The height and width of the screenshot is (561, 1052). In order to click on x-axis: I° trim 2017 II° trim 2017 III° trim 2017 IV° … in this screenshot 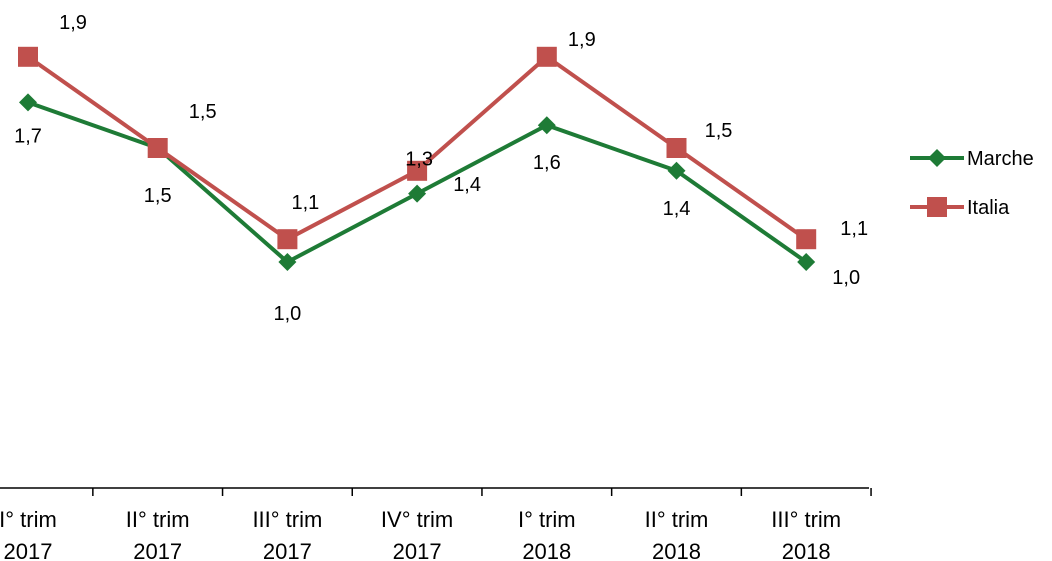, I will do `click(436, 524)`.